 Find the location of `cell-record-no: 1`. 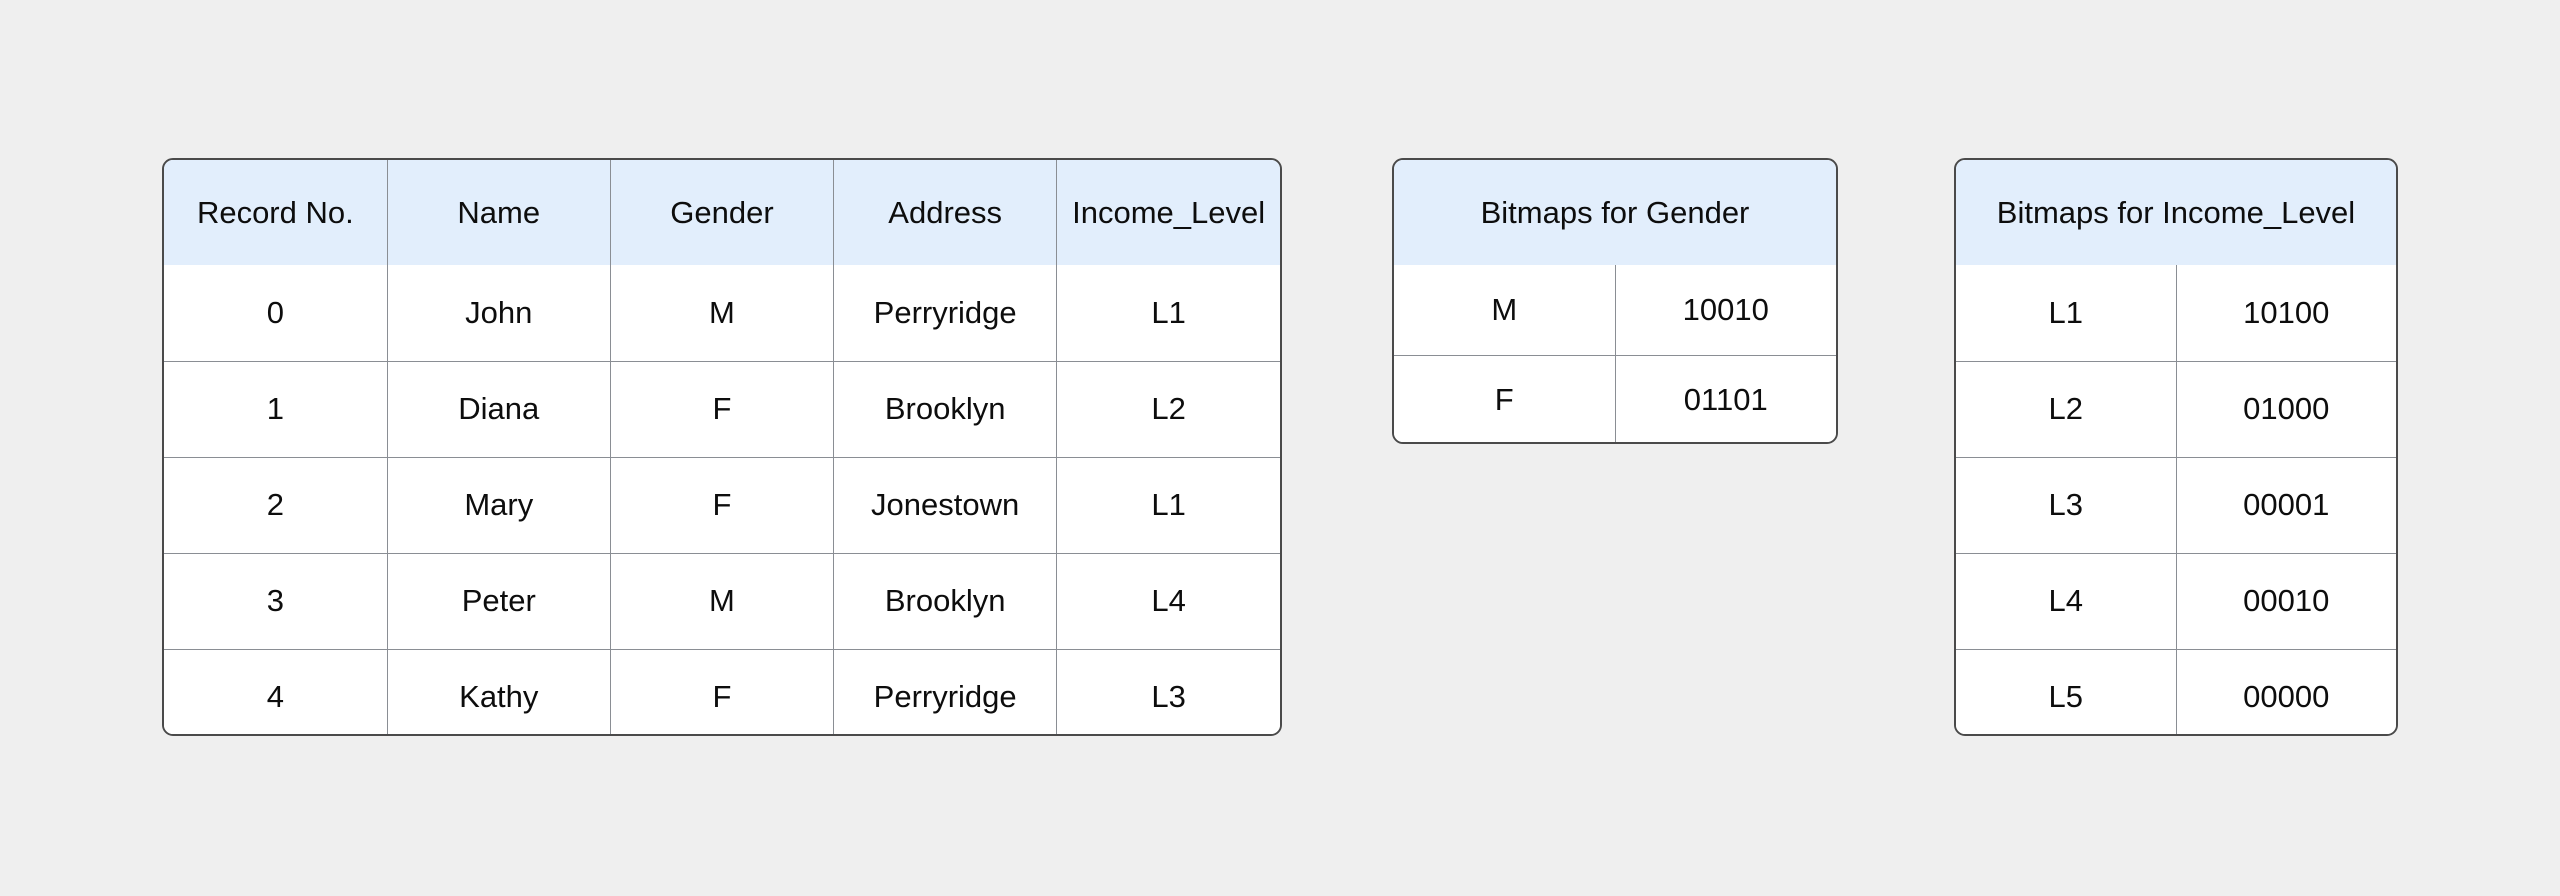

cell-record-no: 1 is located at coordinates (276, 409).